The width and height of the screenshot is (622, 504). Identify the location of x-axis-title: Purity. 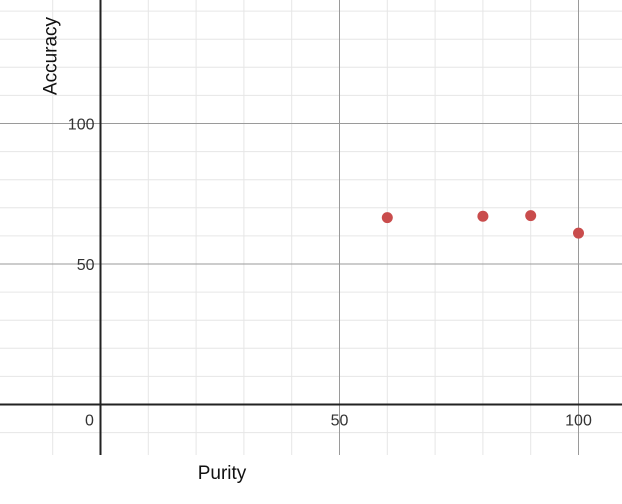
(222, 473).